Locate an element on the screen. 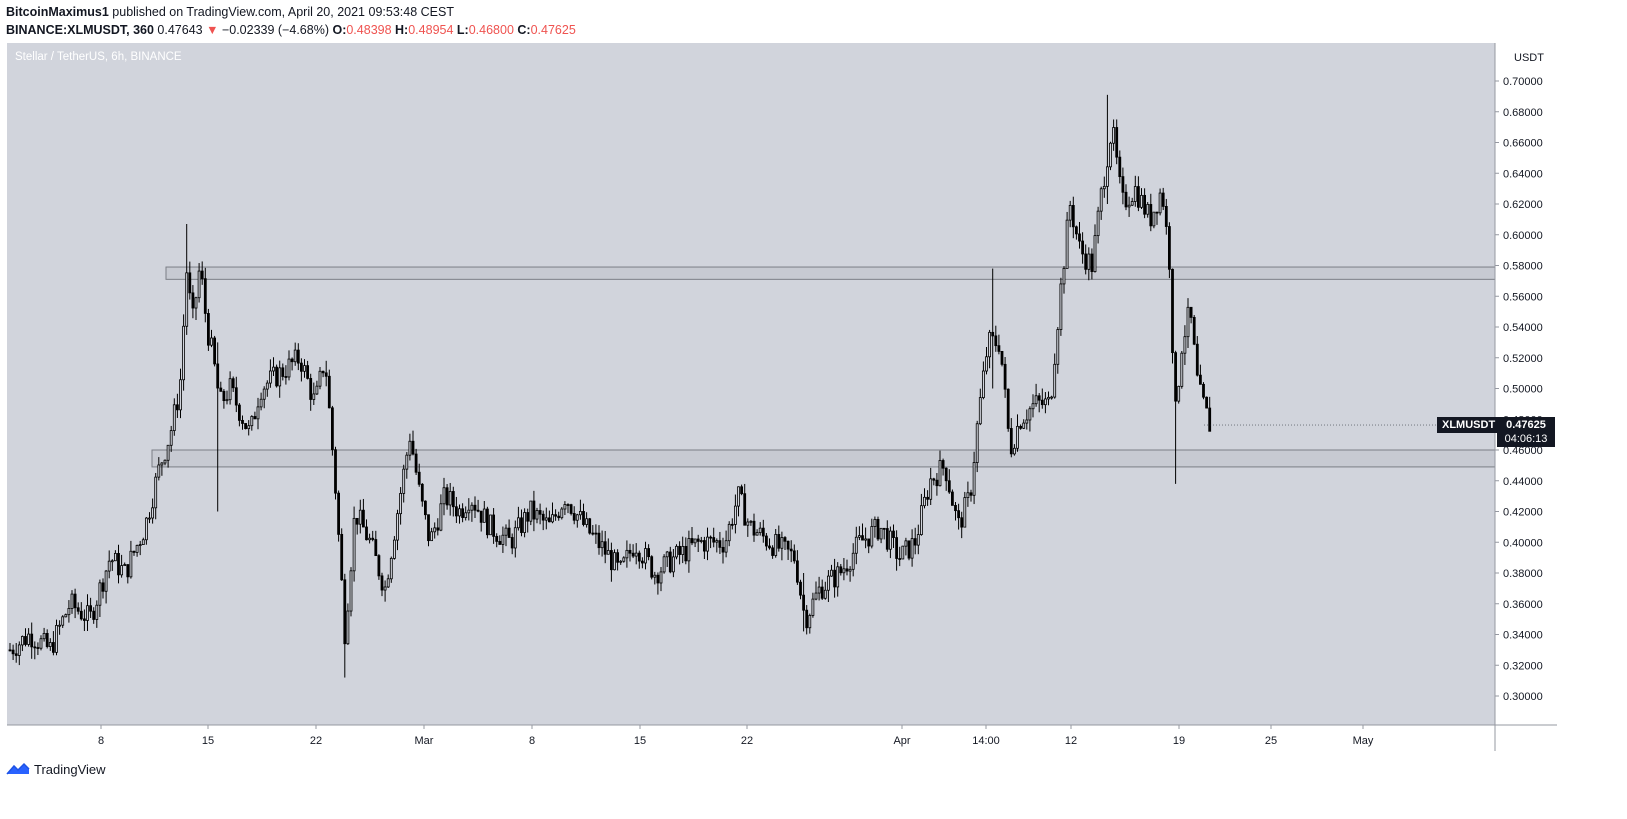 This screenshot has height=819, width=1627. time-scale is located at coordinates (751, 738).